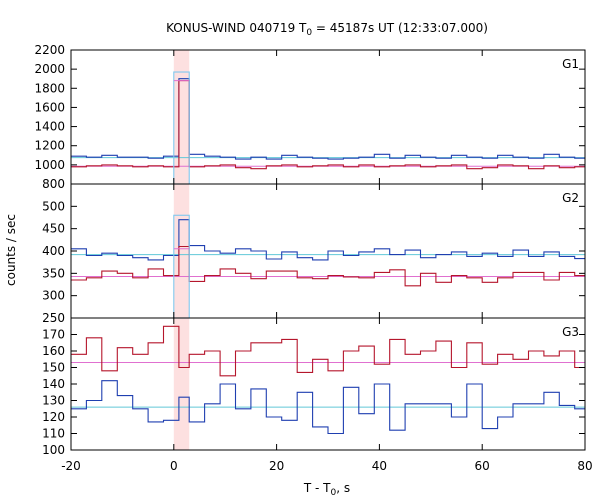 The image size is (600, 504). I want to click on x-axis-label-subscript: 0, so click(334, 493).